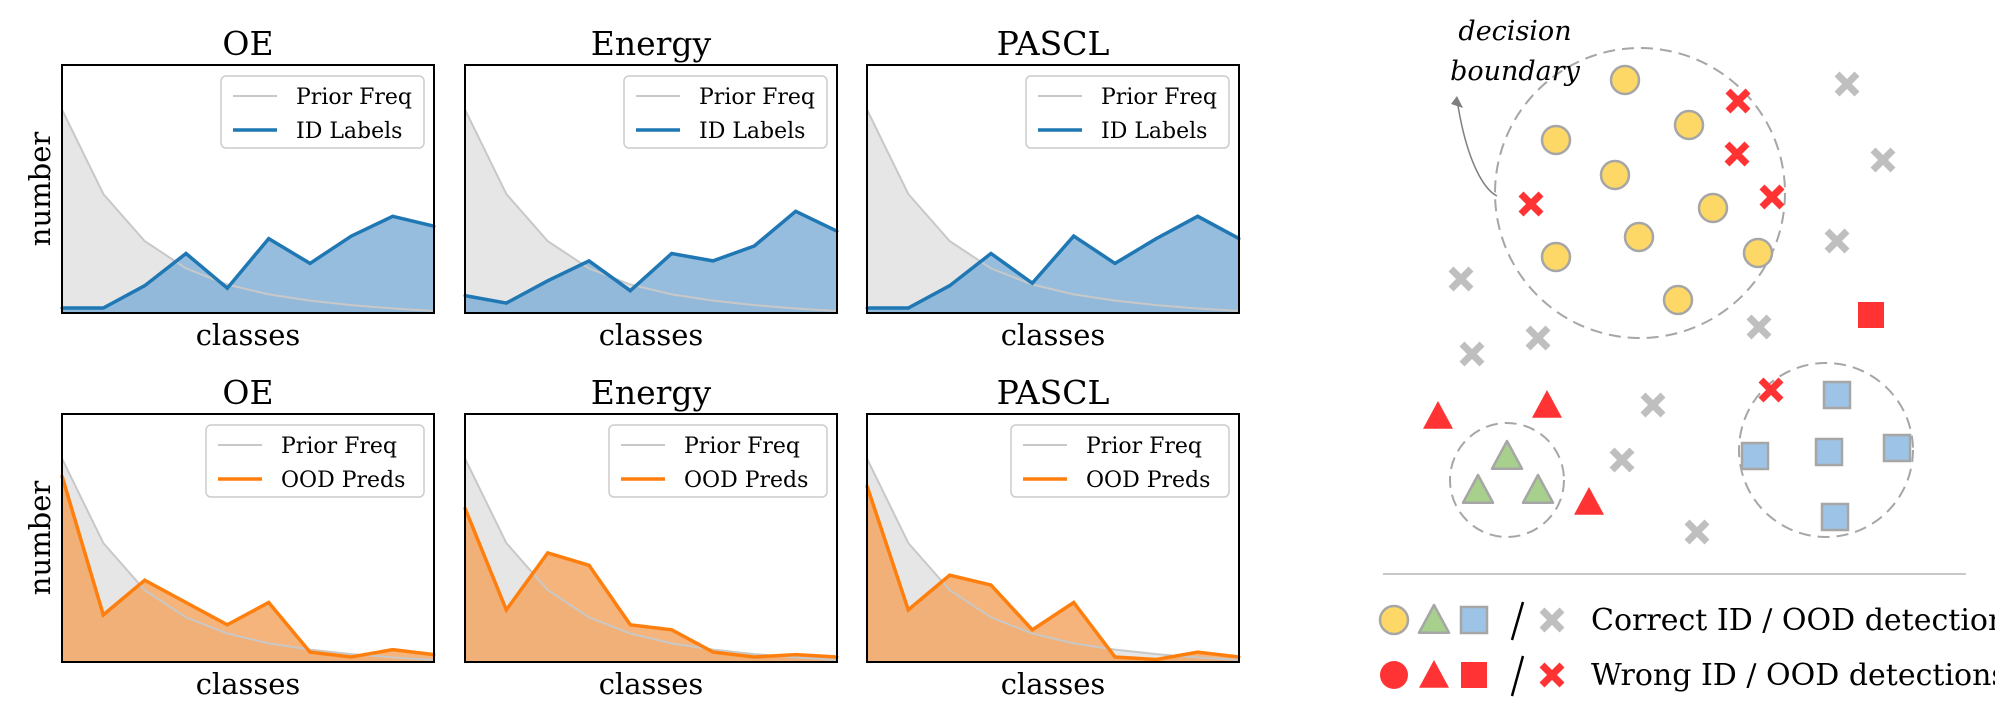 This screenshot has height=725, width=1995. I want to click on chart-panel-id-oe: OE classes number Prior Freq ID Labels, so click(229, 188).